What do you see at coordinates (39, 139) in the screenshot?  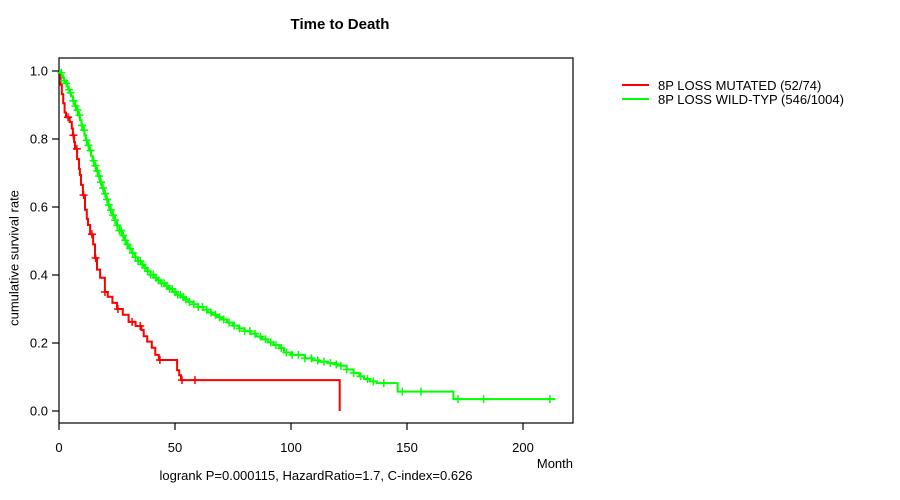 I see `y-tick-label: 0.8` at bounding box center [39, 139].